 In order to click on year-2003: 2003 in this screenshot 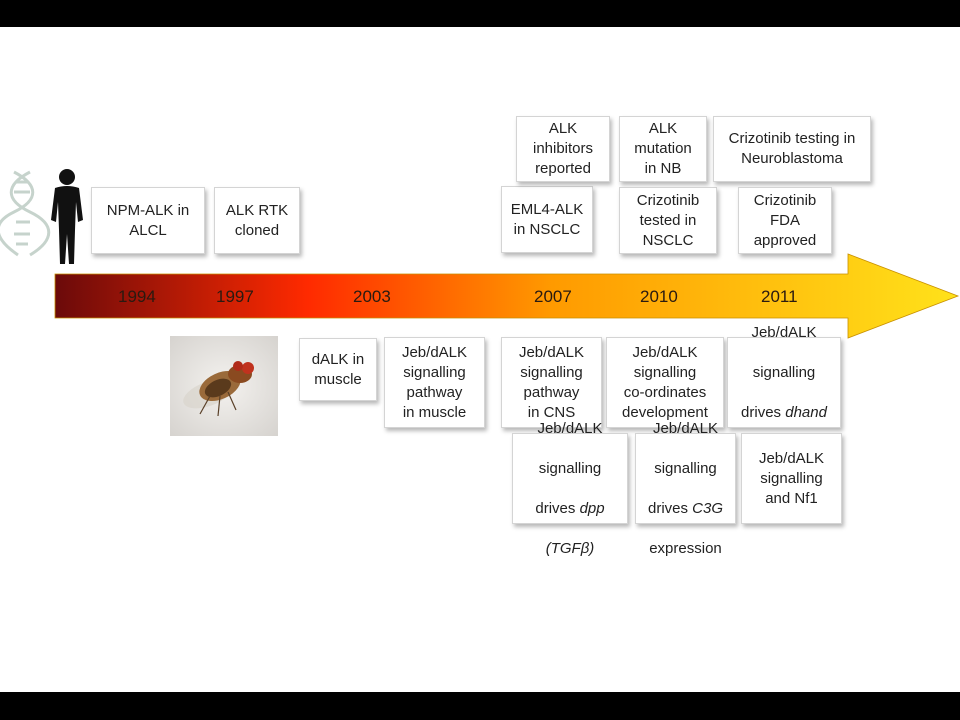, I will do `click(372, 296)`.